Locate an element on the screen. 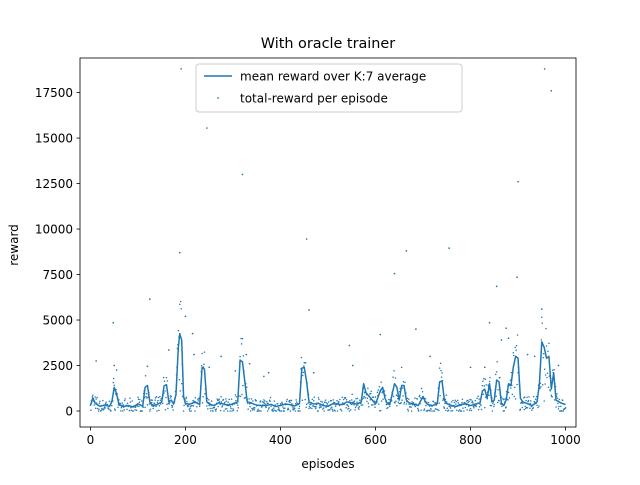 This screenshot has width=640, height=485. mean-reward-line is located at coordinates (327, 370).